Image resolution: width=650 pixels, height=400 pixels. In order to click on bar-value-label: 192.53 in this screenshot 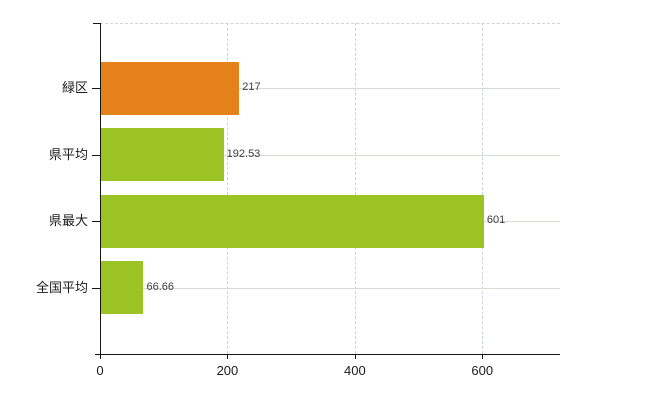, I will do `click(243, 153)`.